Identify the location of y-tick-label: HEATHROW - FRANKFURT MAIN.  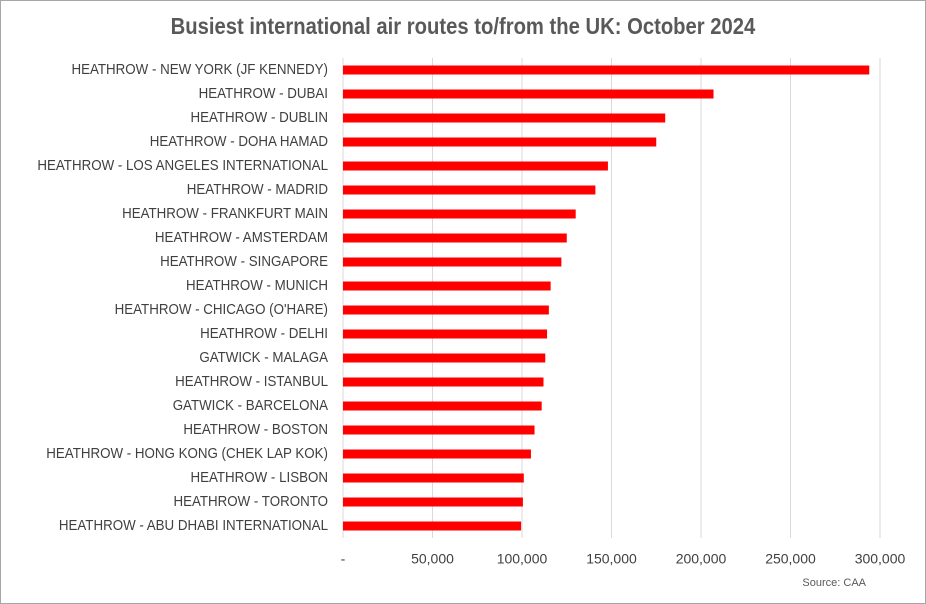
(225, 212).